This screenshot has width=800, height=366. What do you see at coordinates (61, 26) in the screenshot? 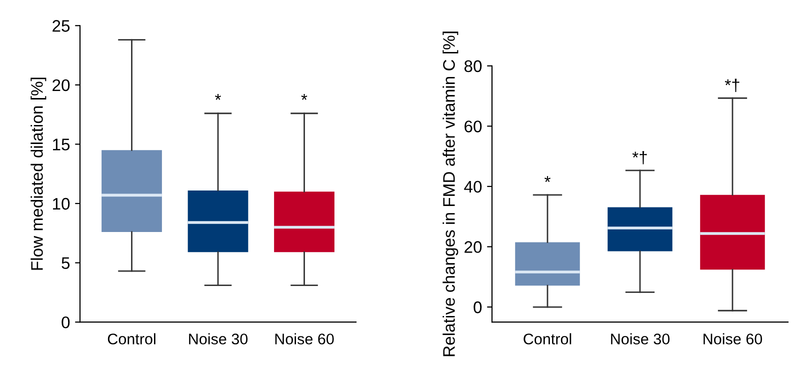
I see `y-tick-label: 25` at bounding box center [61, 26].